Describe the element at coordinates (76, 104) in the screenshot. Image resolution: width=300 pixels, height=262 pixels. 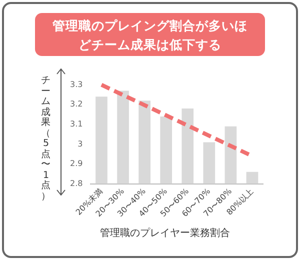
I see `y-tick-label: 3.2` at that location.